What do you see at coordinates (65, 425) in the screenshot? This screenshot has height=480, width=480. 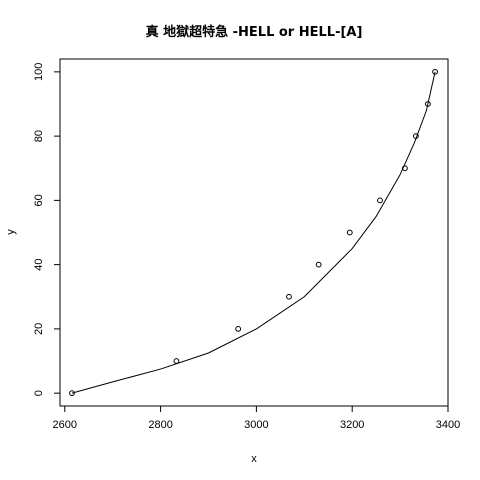 I see `x-tick-label: 2600` at bounding box center [65, 425].